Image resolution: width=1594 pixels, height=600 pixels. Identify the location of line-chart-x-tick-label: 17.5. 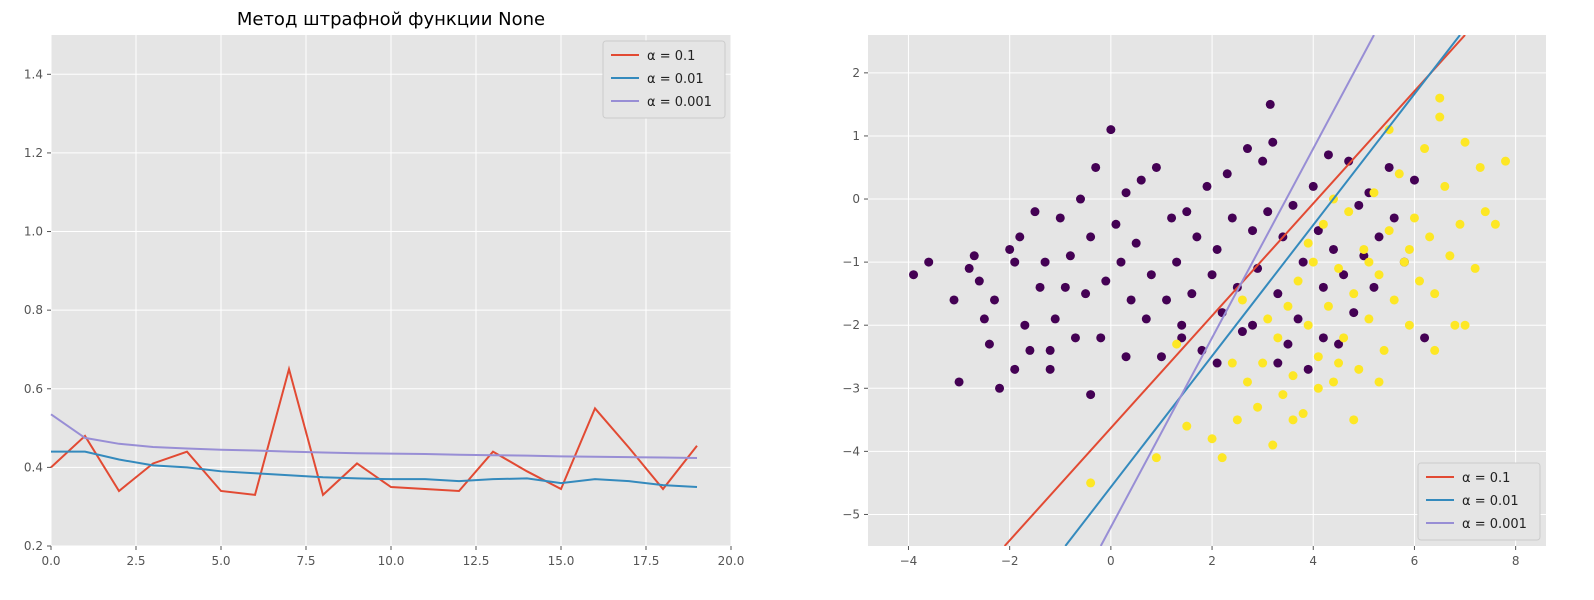
(646, 561).